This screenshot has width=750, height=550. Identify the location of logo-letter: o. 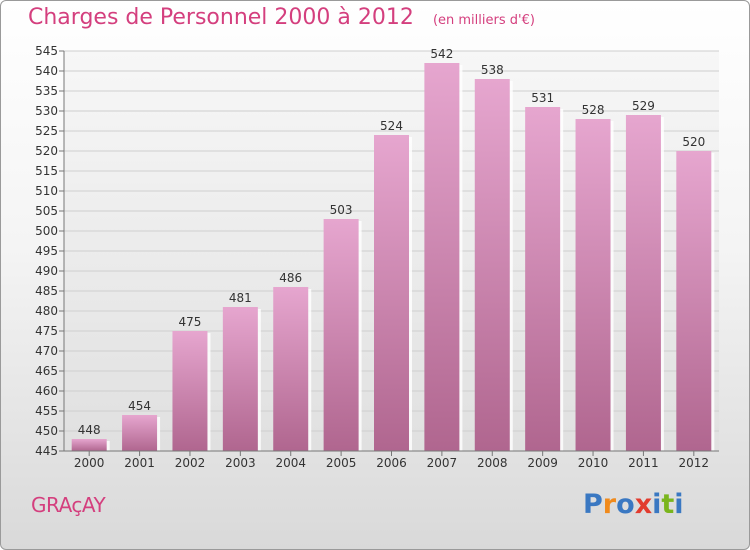
(625, 504).